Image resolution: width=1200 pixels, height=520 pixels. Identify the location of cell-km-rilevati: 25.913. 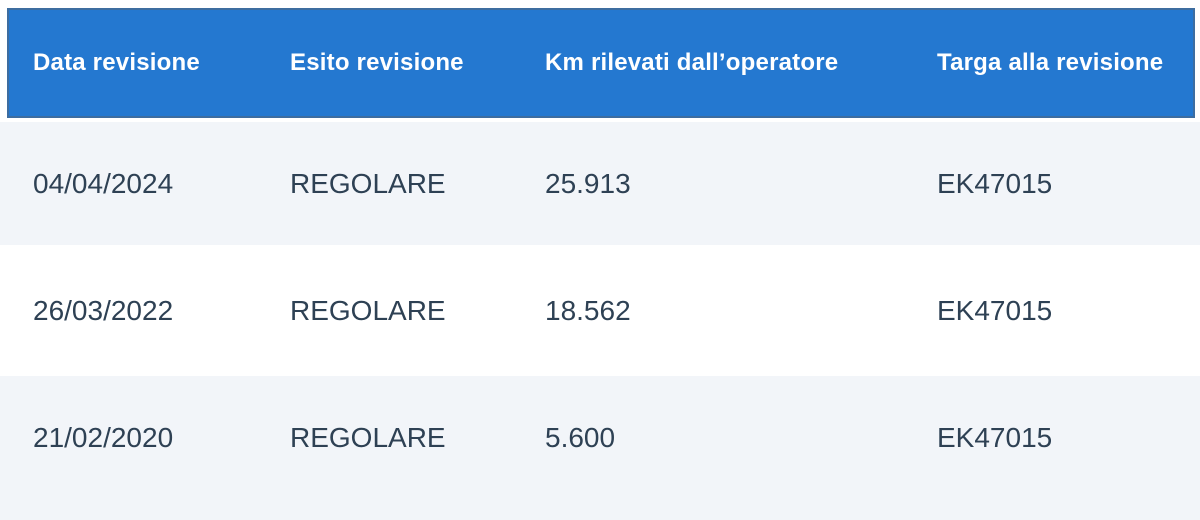
(588, 183).